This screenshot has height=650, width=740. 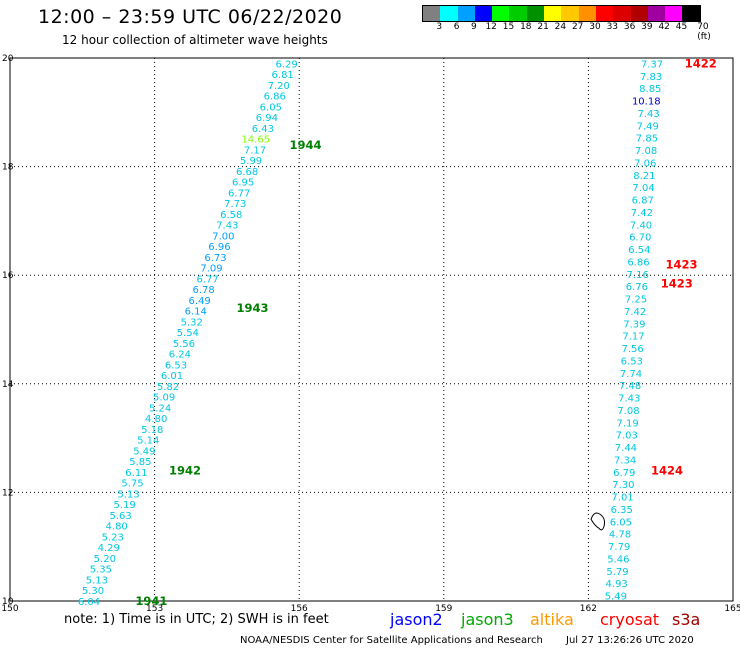 What do you see at coordinates (160, 408) in the screenshot?
I see `wave-height-value: 5.24` at bounding box center [160, 408].